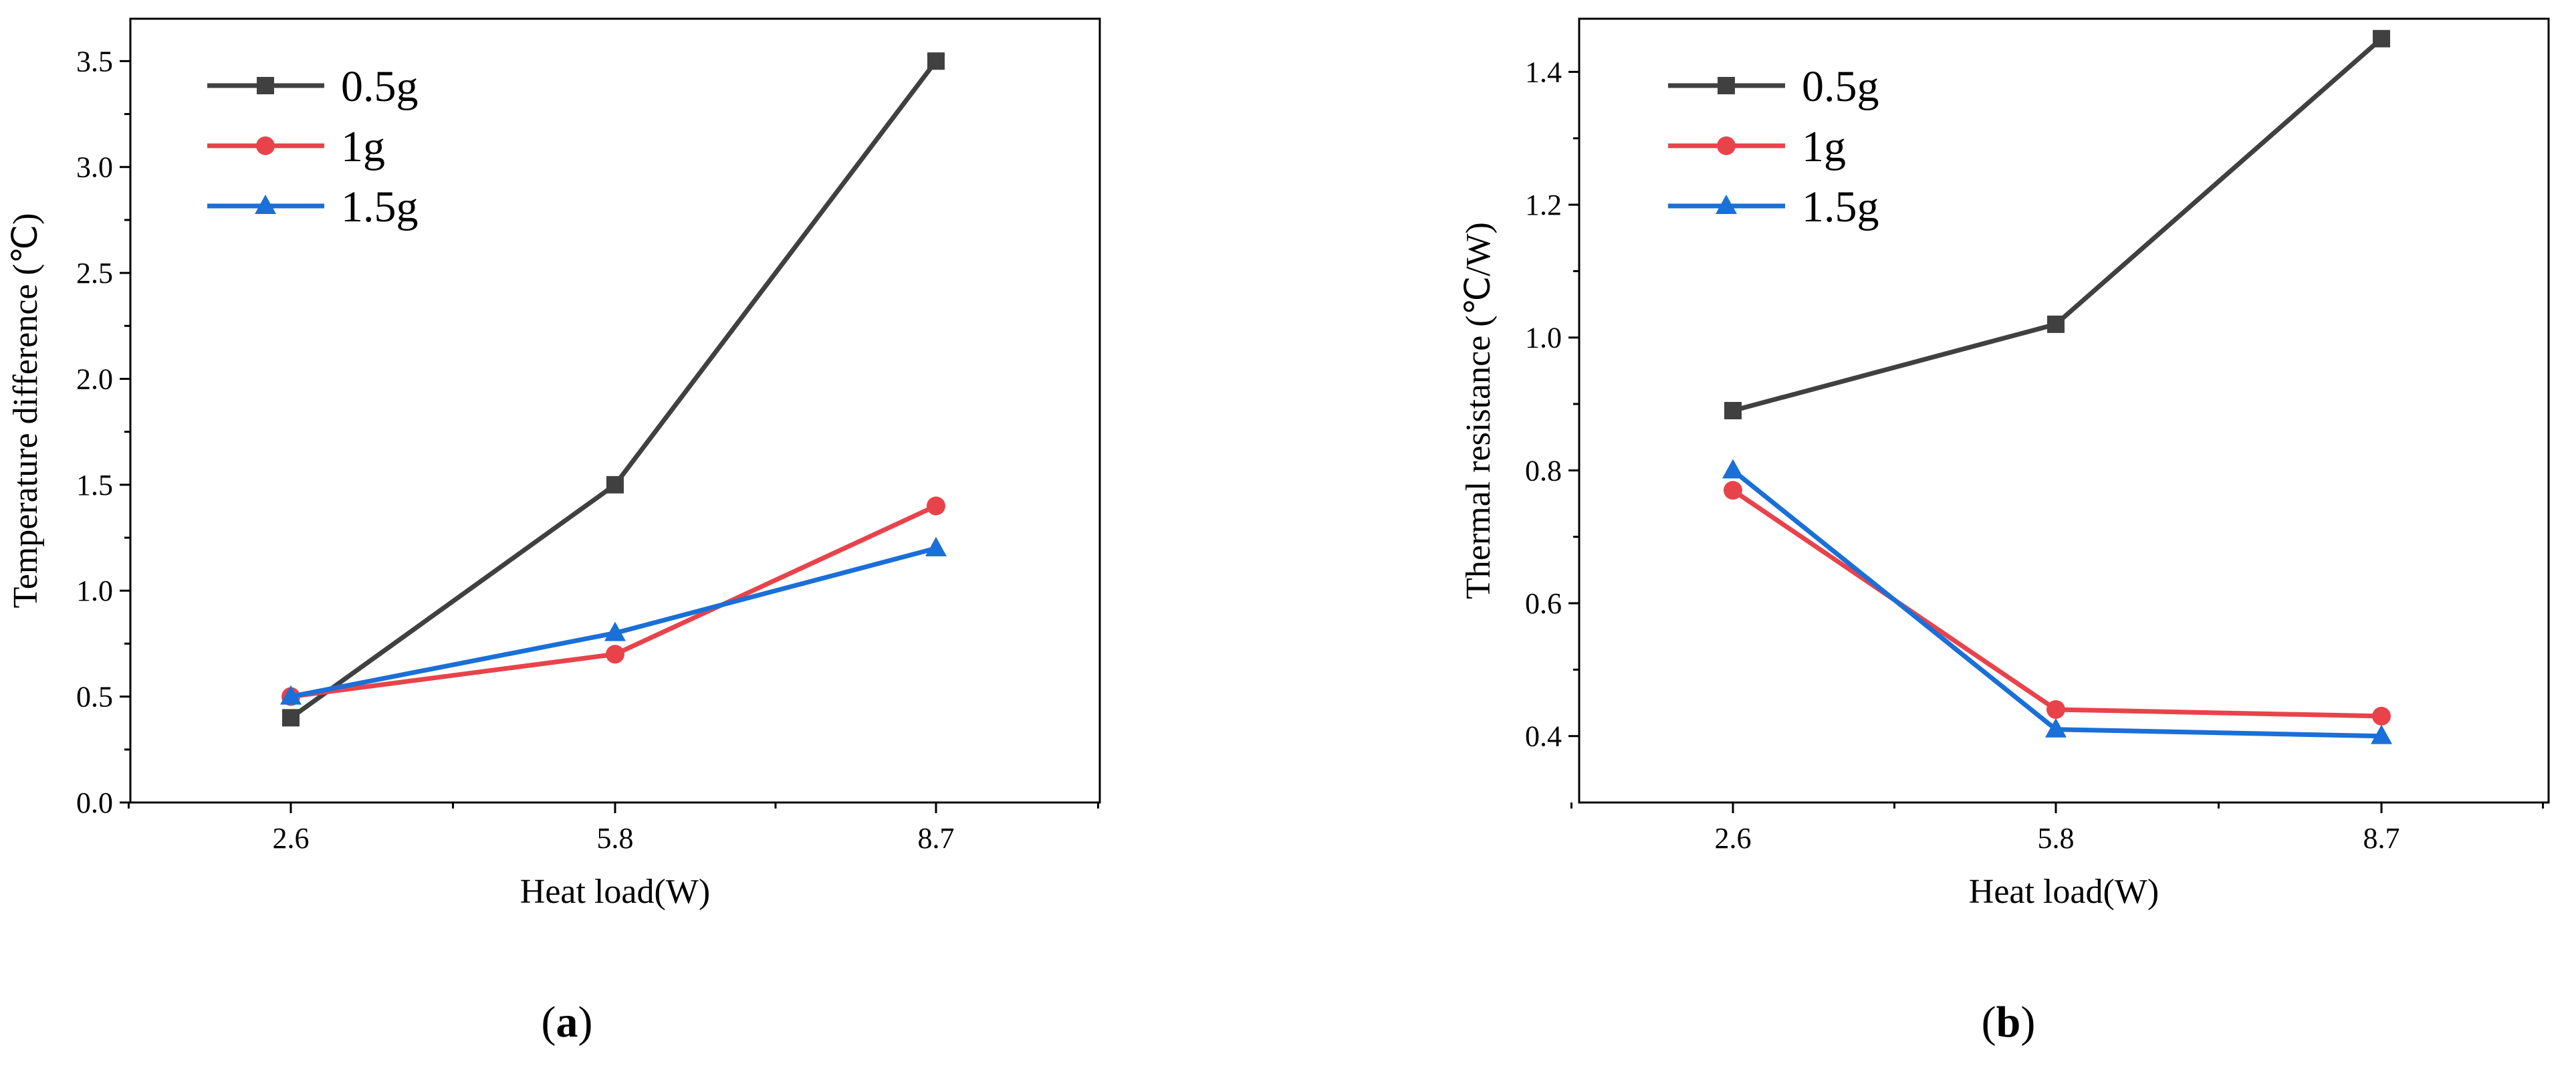 This screenshot has width=2576, height=1070. What do you see at coordinates (94, 802) in the screenshot?
I see `y-tick-label: 0.0` at bounding box center [94, 802].